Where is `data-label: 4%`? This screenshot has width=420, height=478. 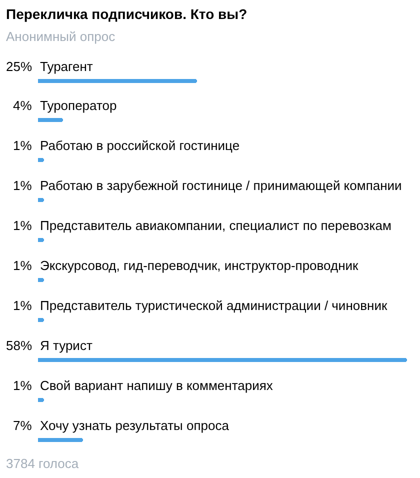
data-label: 4% is located at coordinates (22, 105).